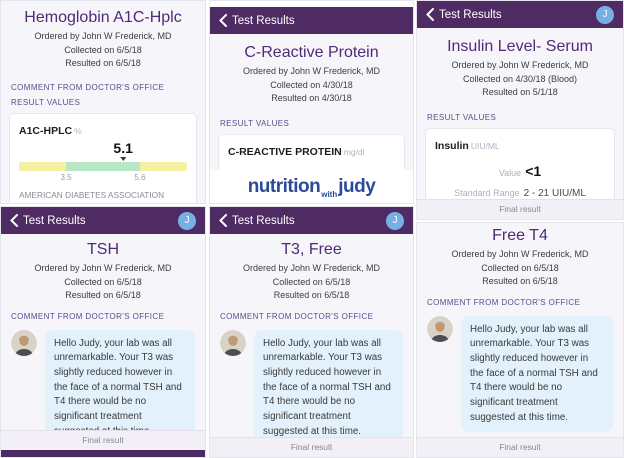 This screenshot has height=458, width=624. What do you see at coordinates (487, 192) in the screenshot?
I see `standard-range-label: Standard Range` at bounding box center [487, 192].